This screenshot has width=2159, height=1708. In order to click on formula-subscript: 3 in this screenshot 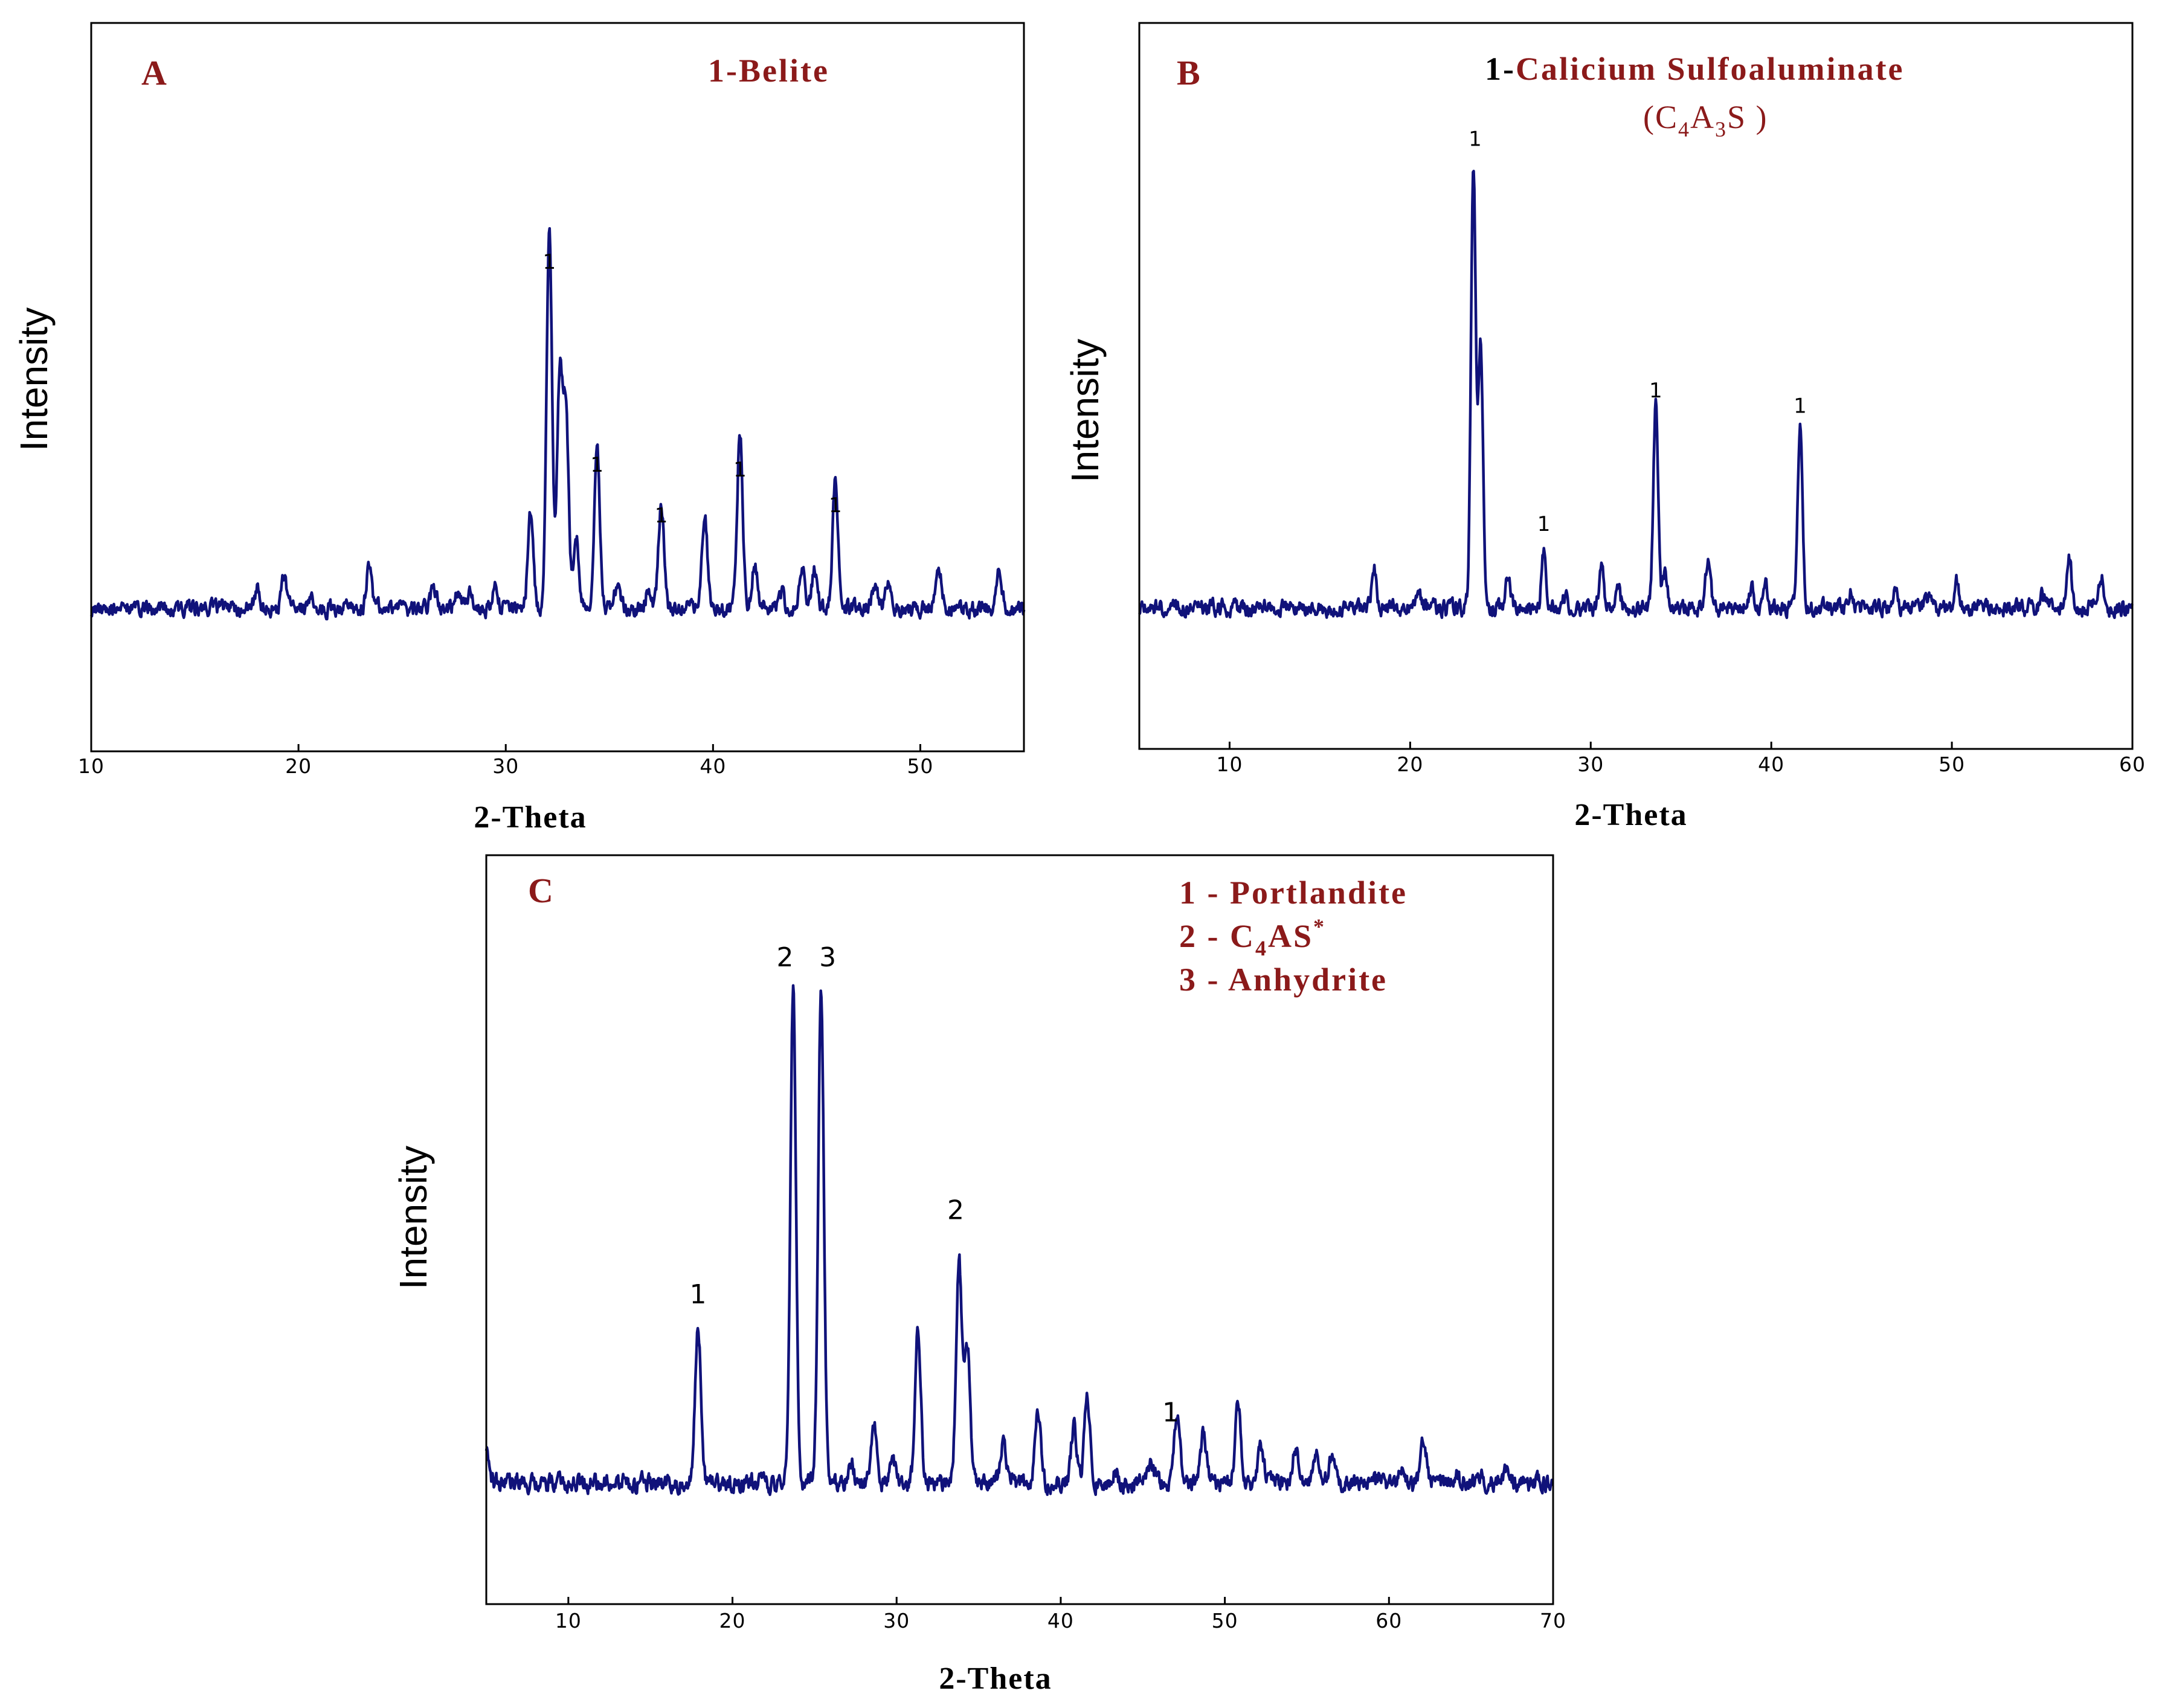, I will do `click(1721, 129)`.